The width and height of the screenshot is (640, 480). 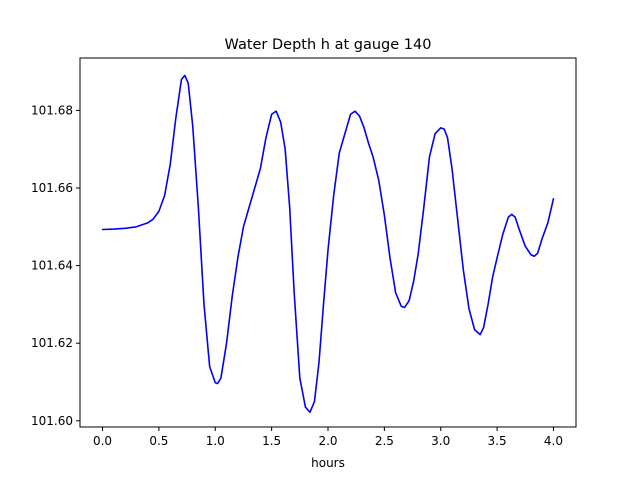 I want to click on x-tick-label: 0.5, so click(x=158, y=441).